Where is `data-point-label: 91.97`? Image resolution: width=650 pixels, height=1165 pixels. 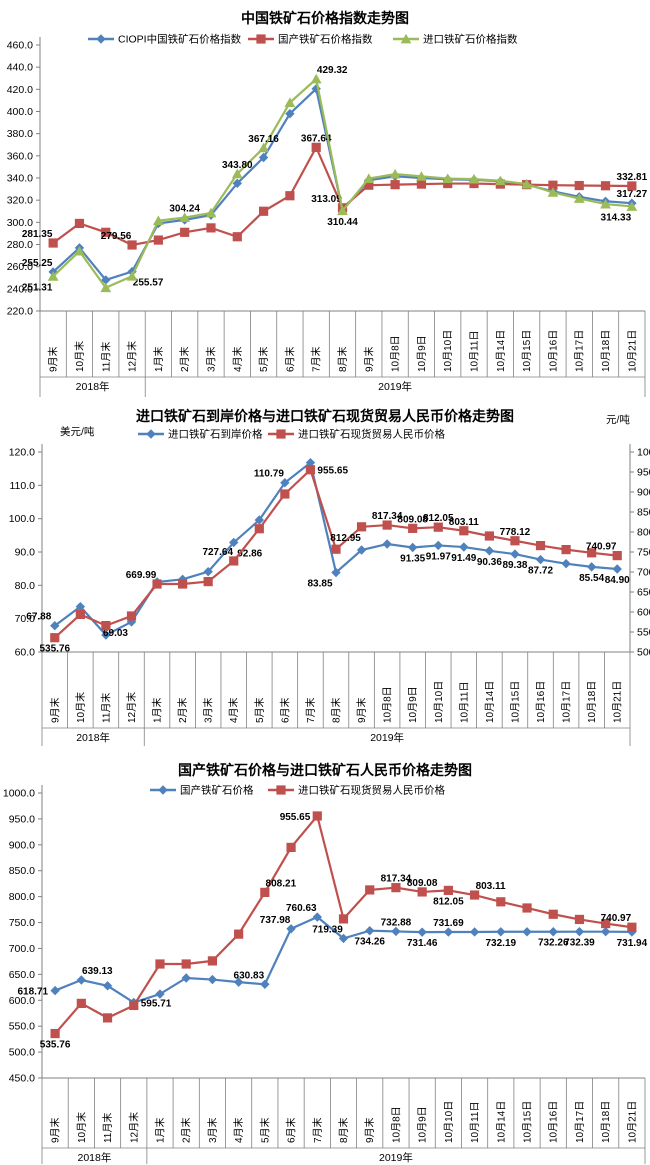
data-point-label: 91.97 is located at coordinates (438, 556).